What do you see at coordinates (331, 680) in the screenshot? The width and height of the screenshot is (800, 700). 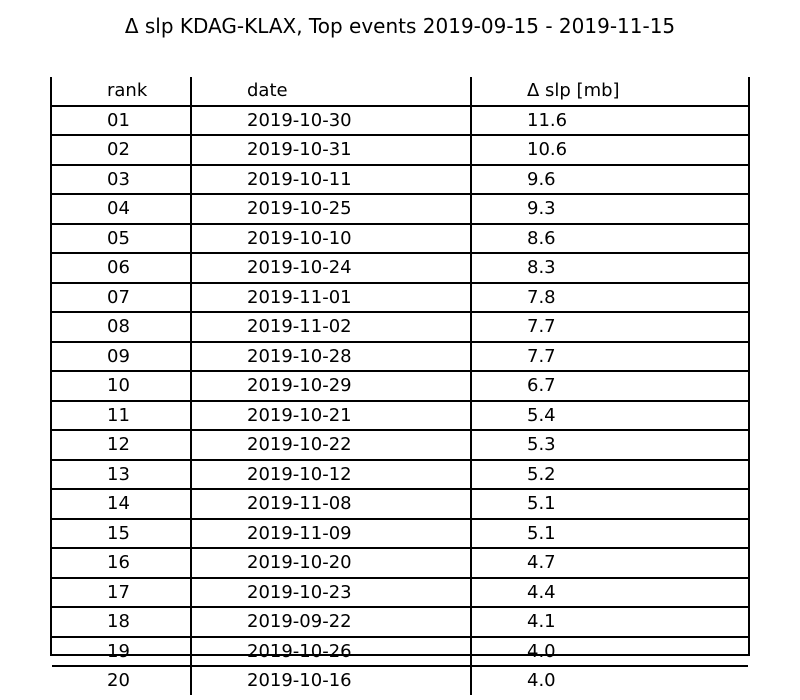 I see `date-cell: 2019-10-16` at bounding box center [331, 680].